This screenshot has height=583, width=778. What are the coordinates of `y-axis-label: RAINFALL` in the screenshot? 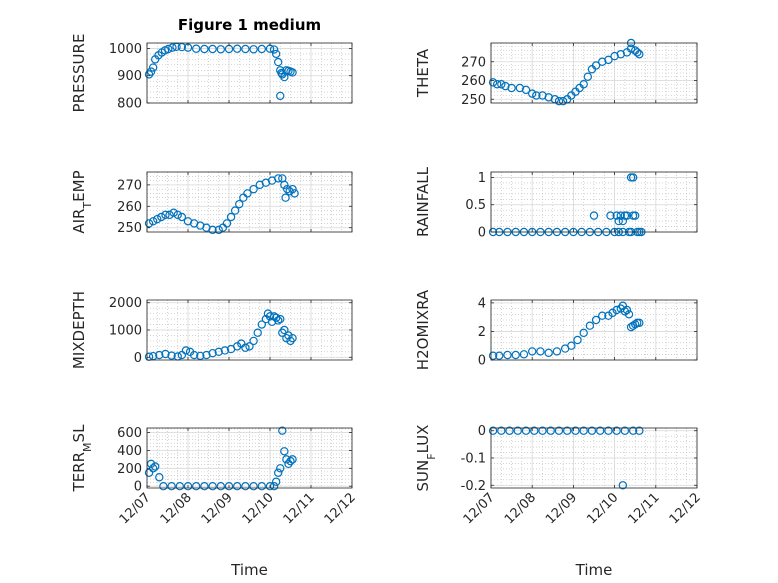 It's located at (423, 201).